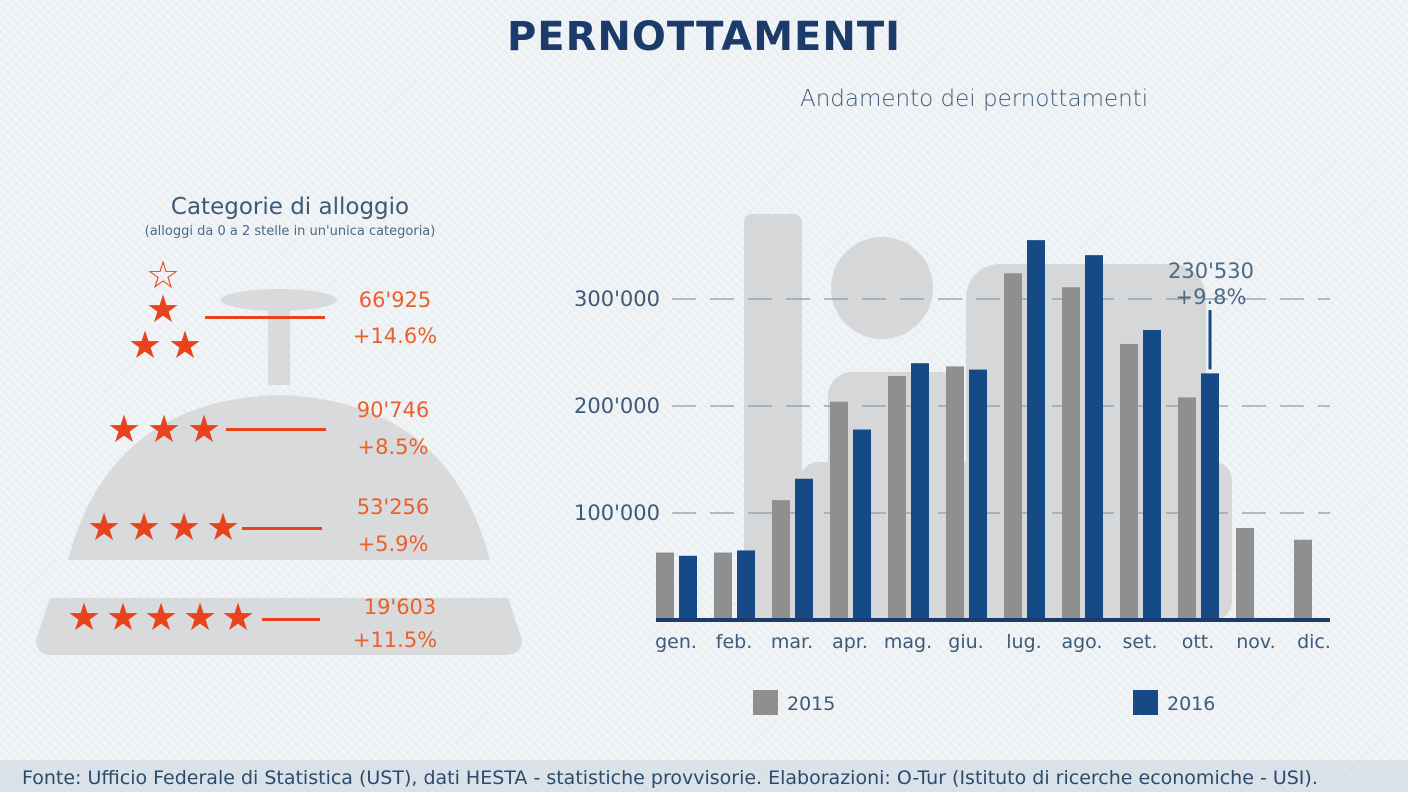 The width and height of the screenshot is (1408, 792). Describe the element at coordinates (1081, 642) in the screenshot. I see `x-tick-label: ago.` at that location.